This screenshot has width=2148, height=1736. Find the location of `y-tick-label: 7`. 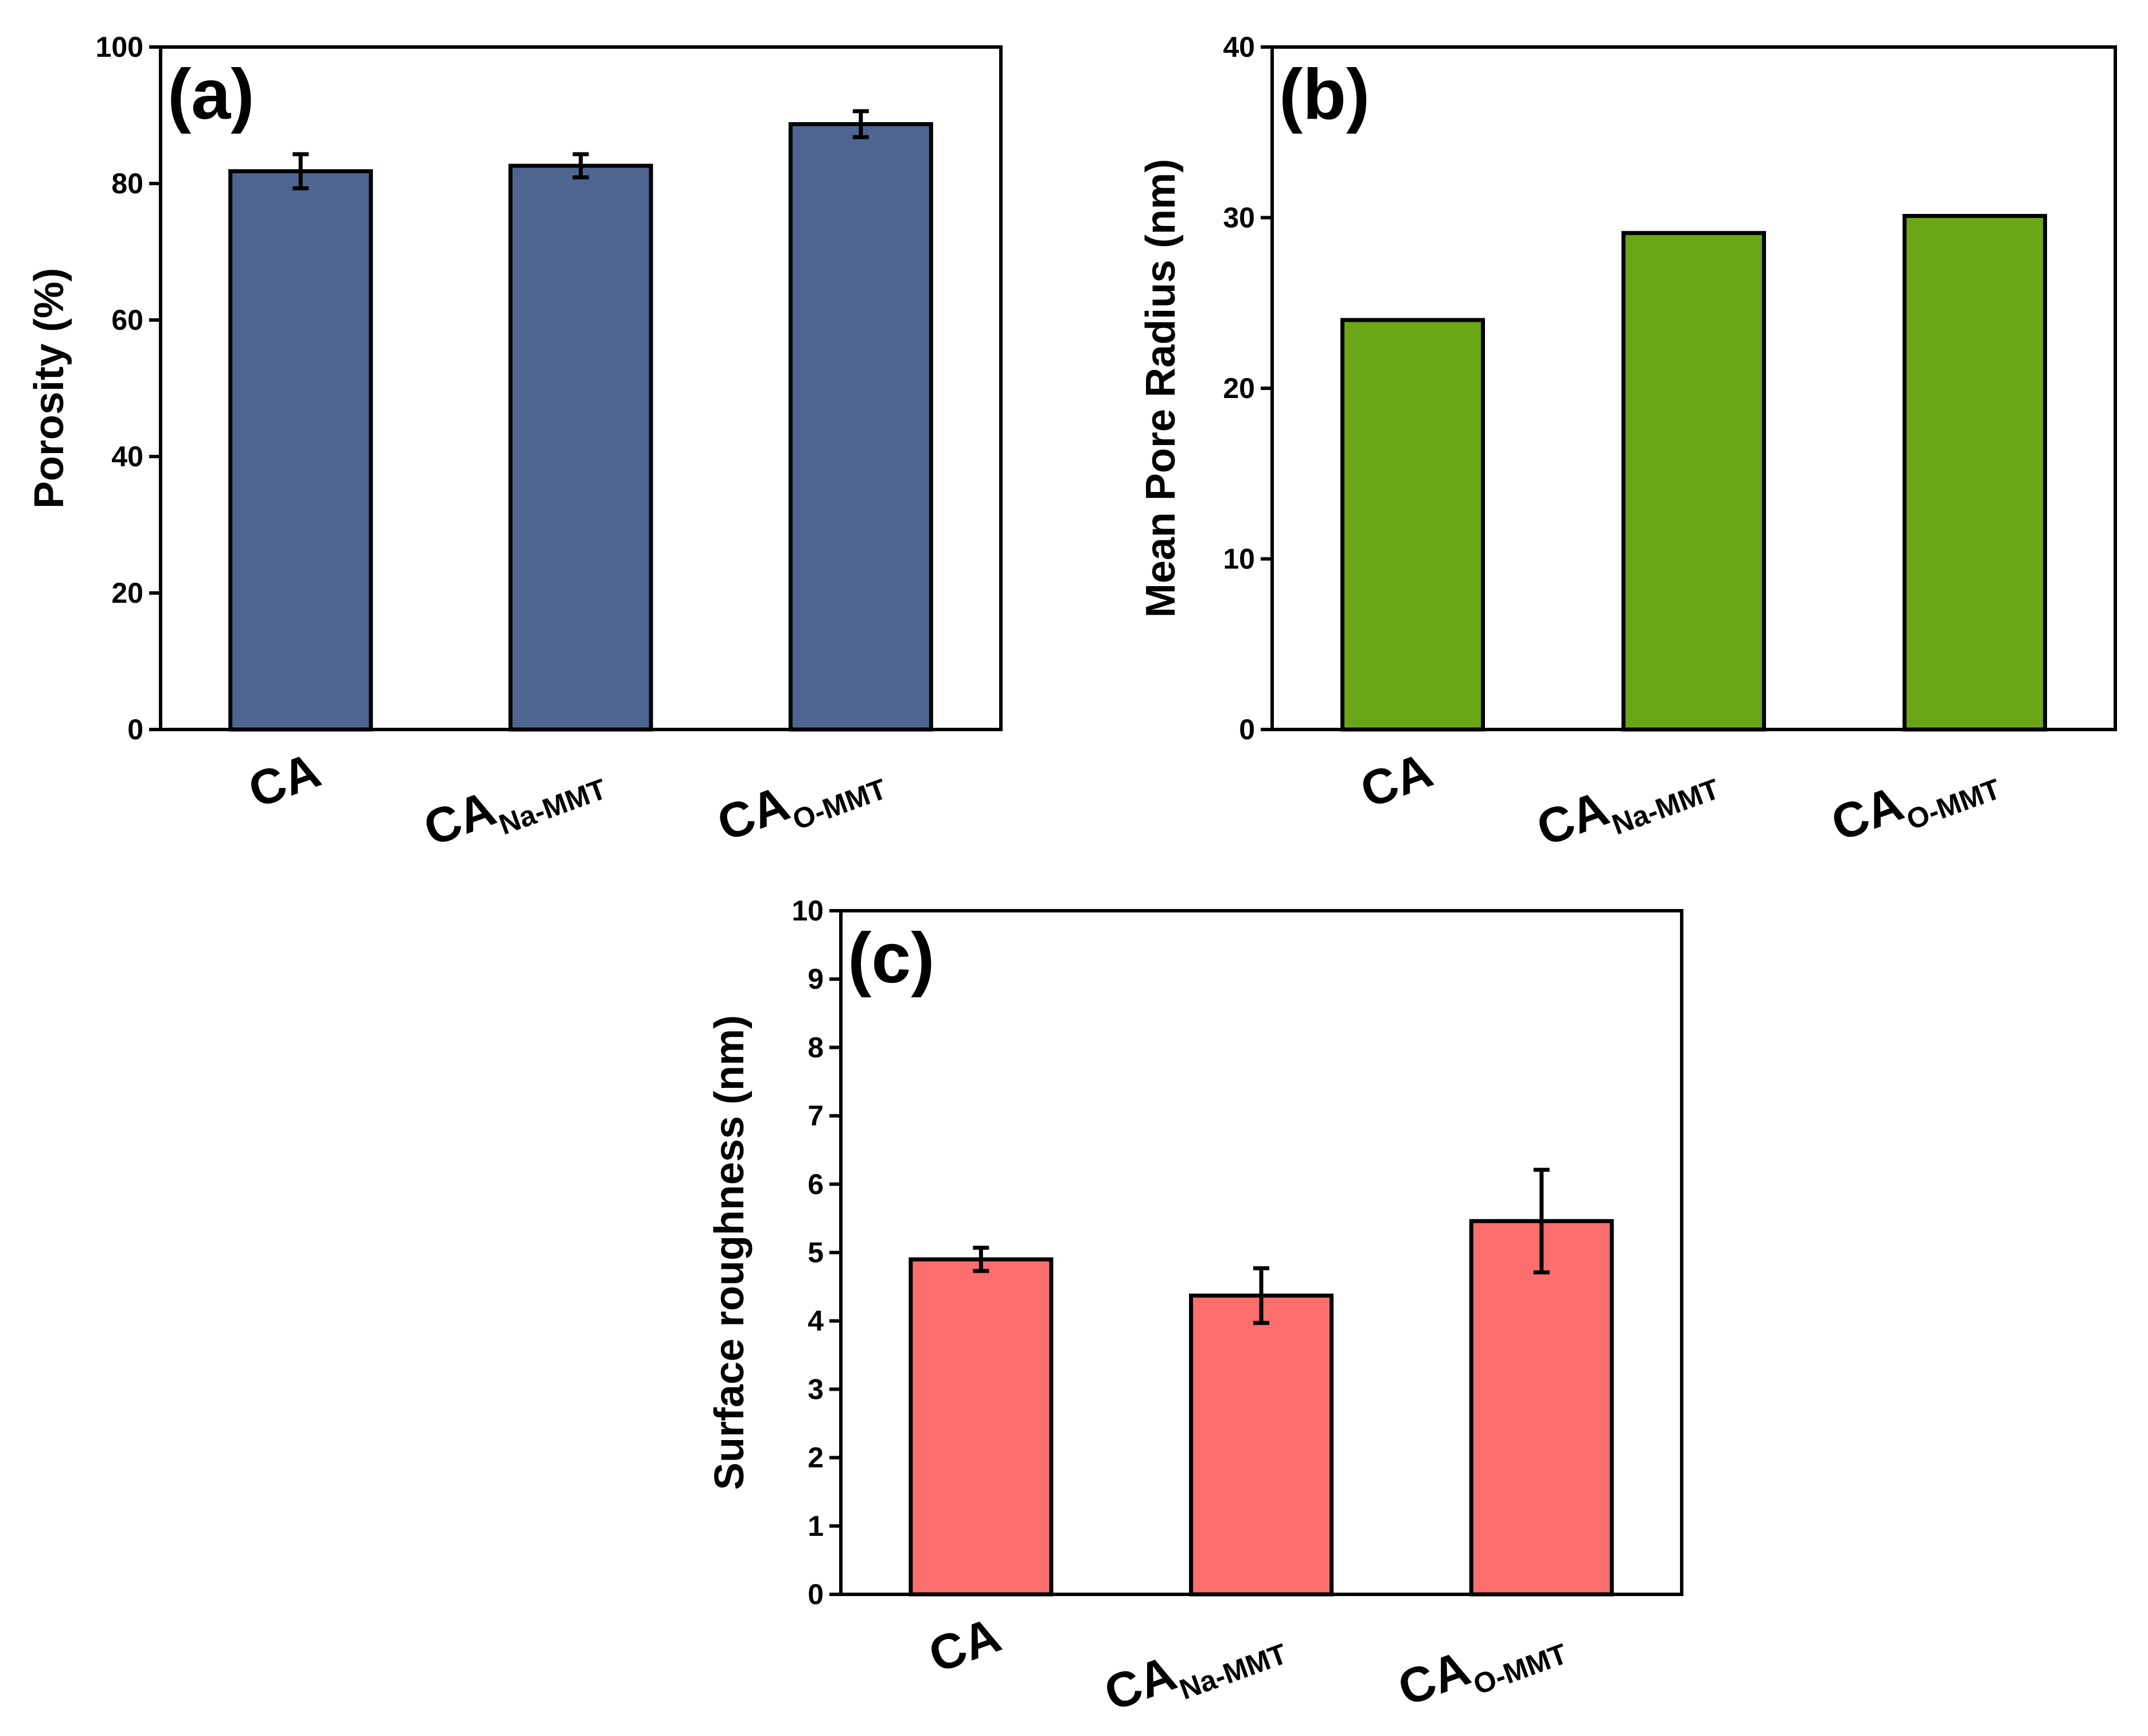

y-tick-label: 7 is located at coordinates (816, 1116).